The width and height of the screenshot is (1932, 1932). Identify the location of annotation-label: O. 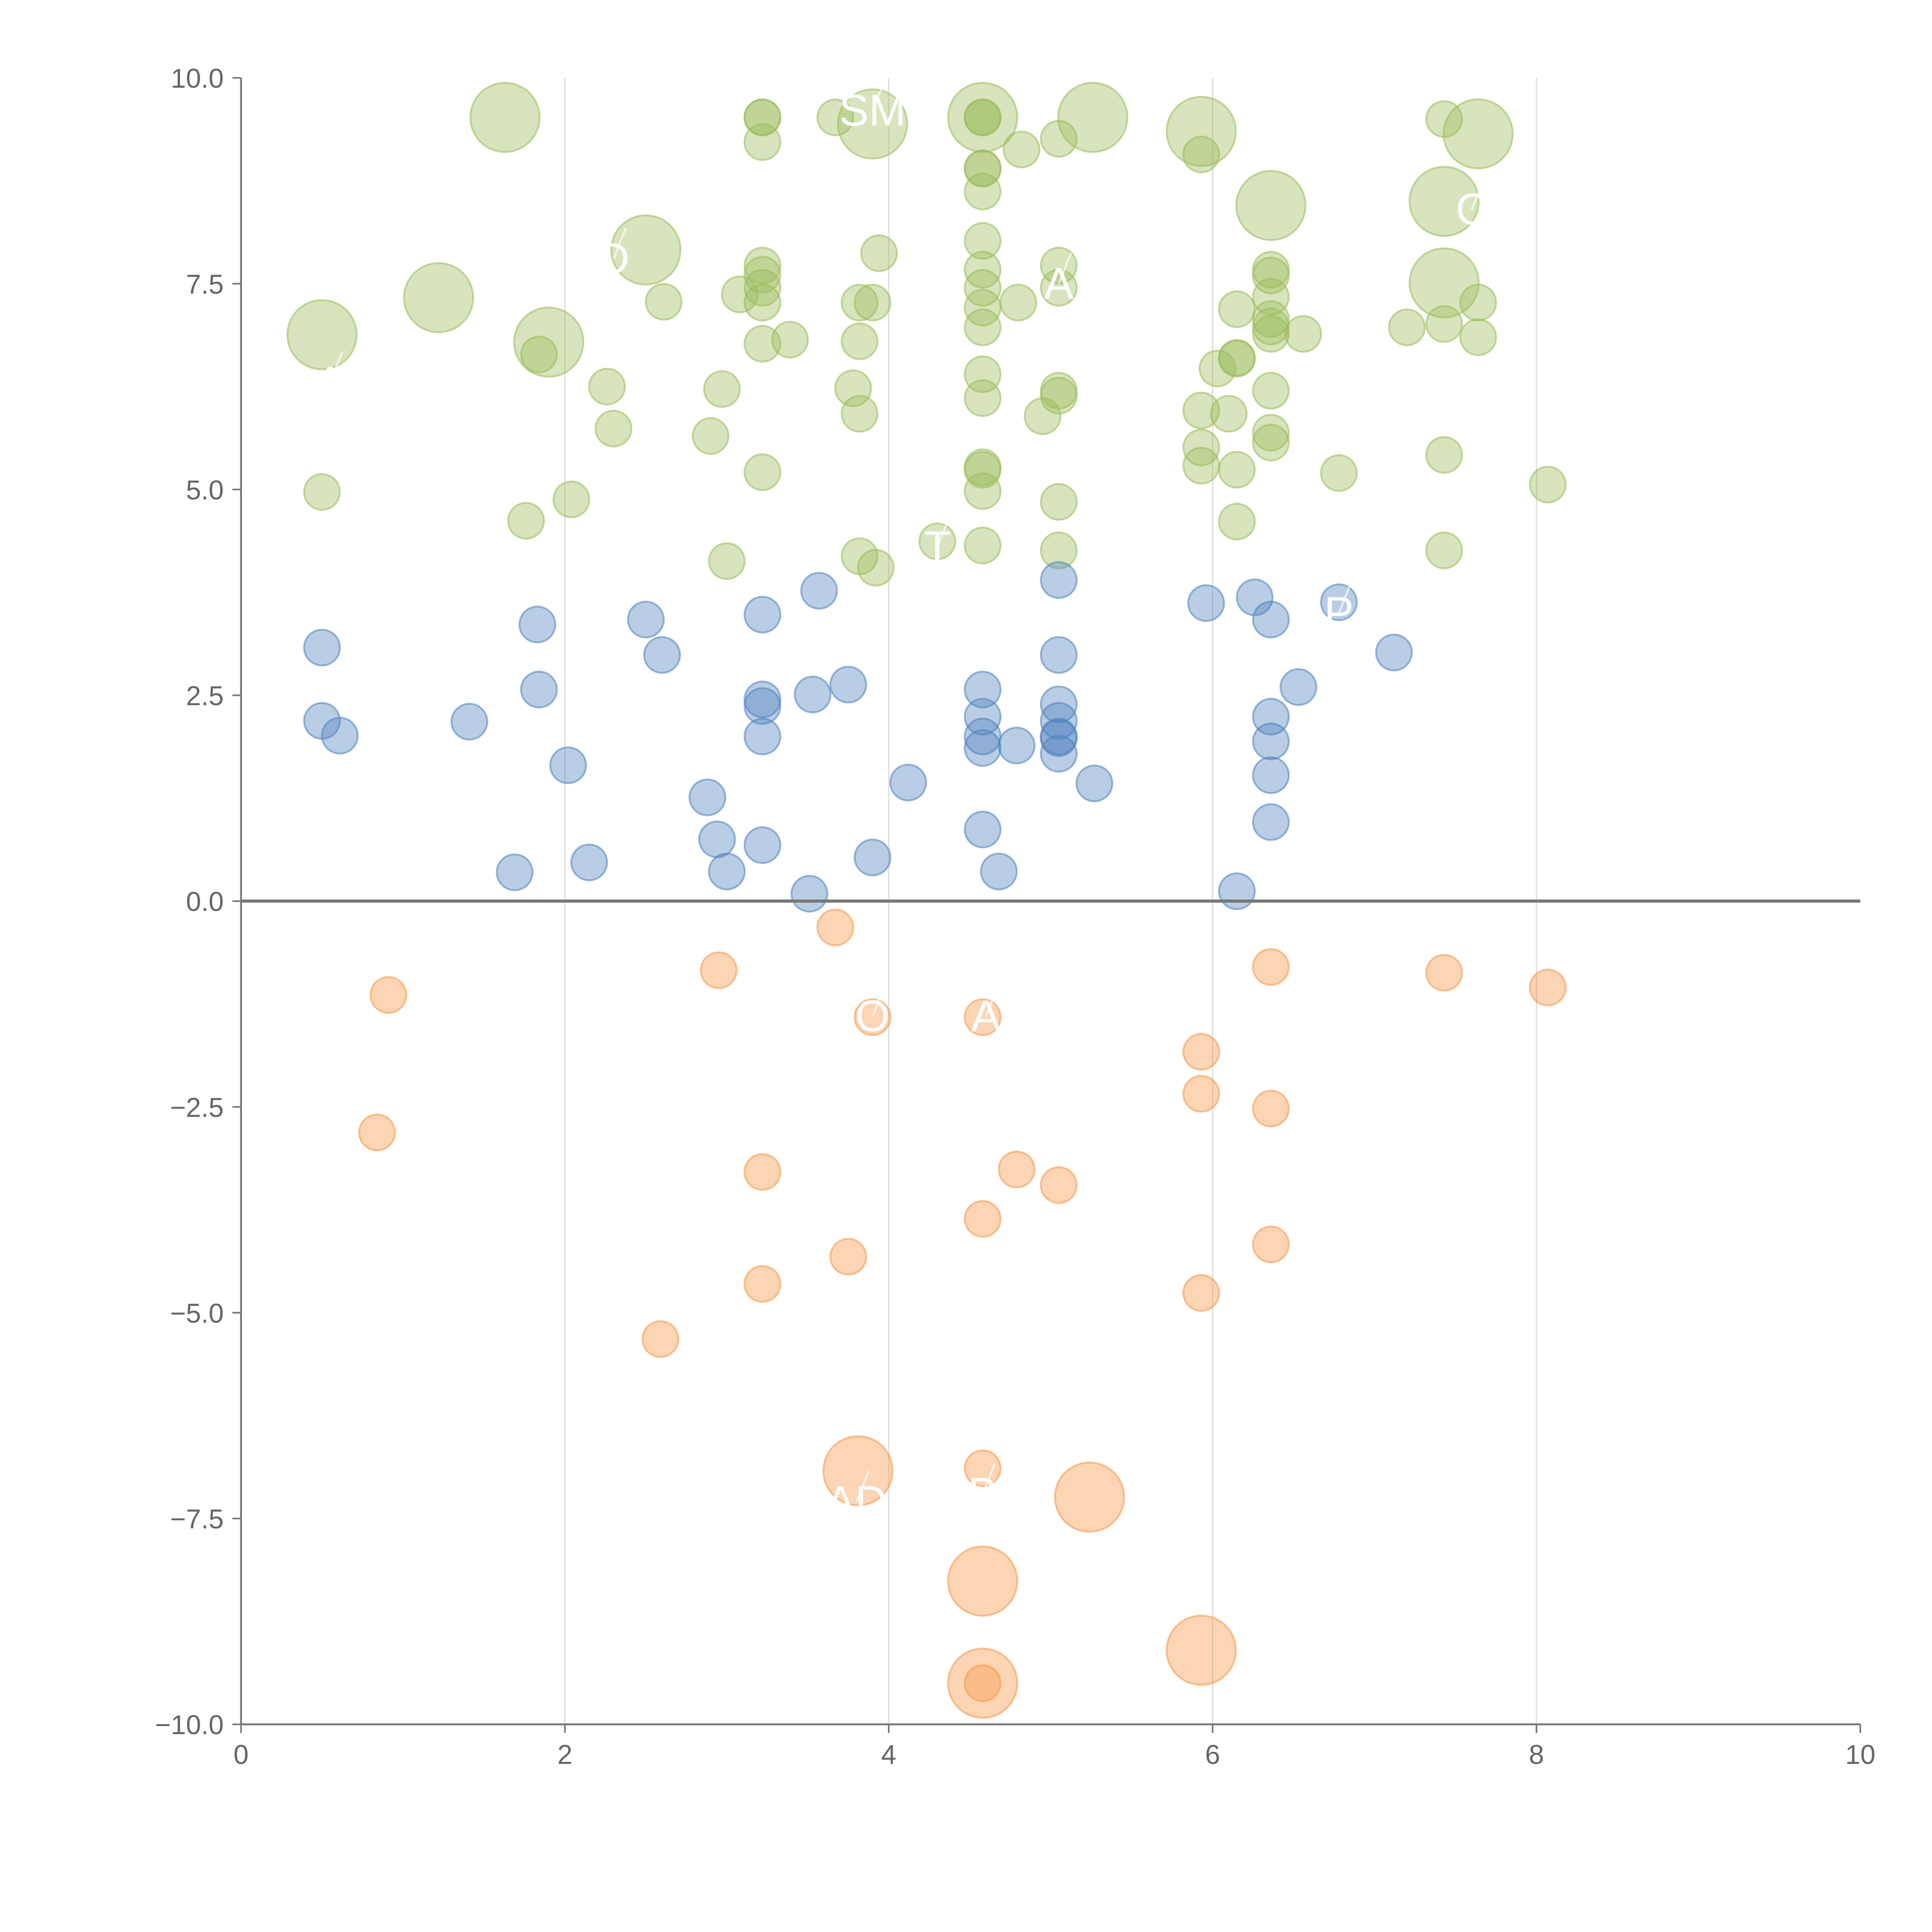
(872, 1017).